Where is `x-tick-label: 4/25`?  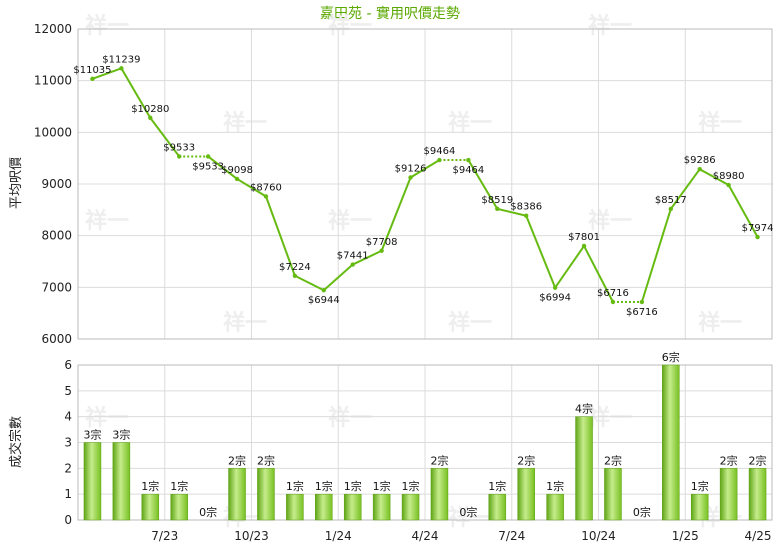 x-tick-label: 4/25 is located at coordinates (758, 536).